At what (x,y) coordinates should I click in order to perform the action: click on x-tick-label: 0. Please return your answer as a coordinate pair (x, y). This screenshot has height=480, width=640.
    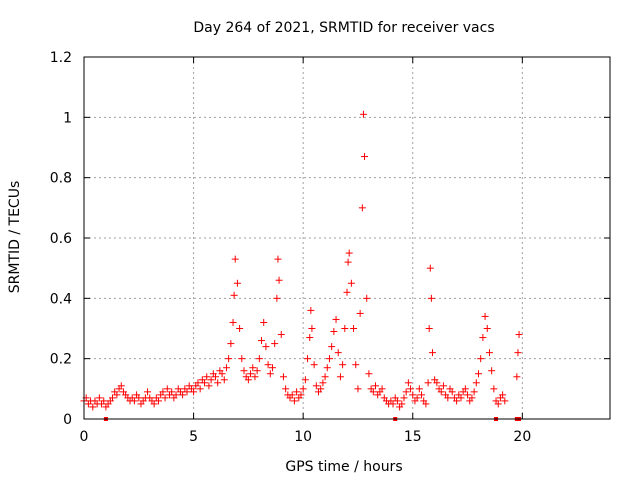
    Looking at the image, I should click on (84, 437).